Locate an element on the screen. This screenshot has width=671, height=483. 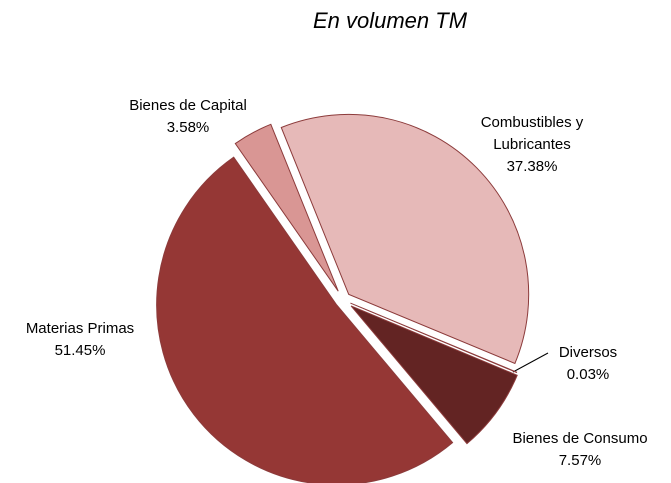
value-label: 37.38% is located at coordinates (532, 166).